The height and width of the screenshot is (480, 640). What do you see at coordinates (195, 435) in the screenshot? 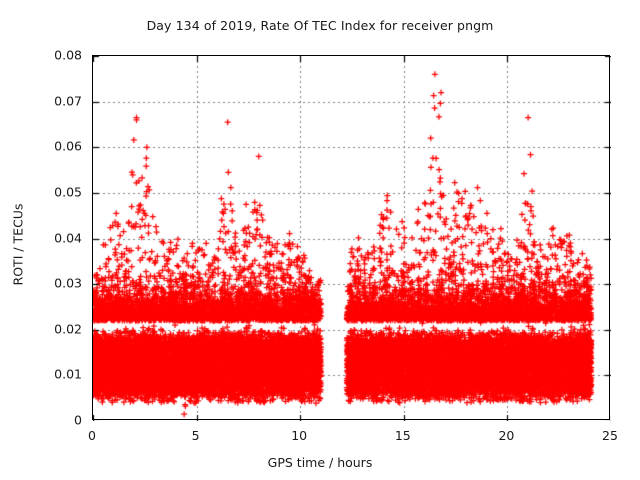
I see `x-tick-label: 5` at bounding box center [195, 435].